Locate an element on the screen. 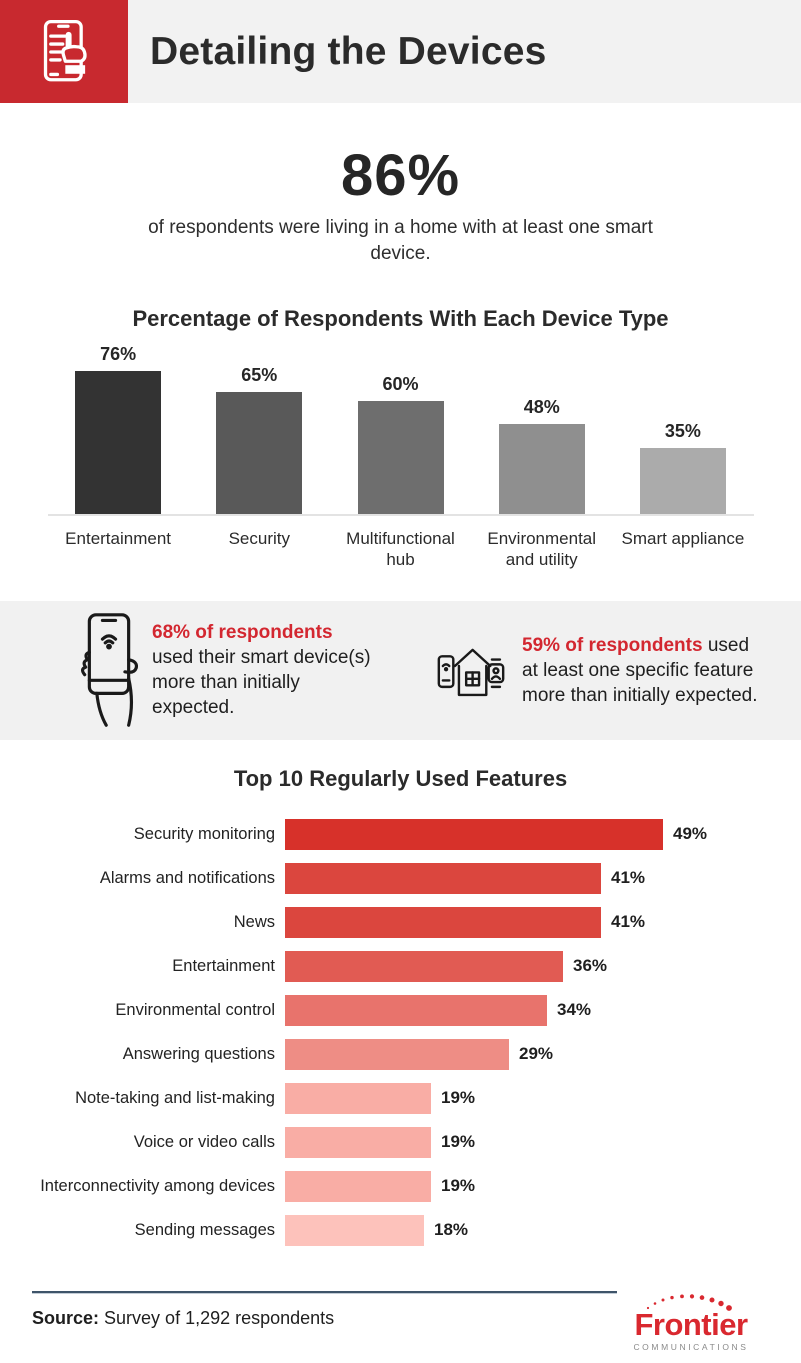  frontier-logo-arc-icon is located at coordinates (689, 1302).